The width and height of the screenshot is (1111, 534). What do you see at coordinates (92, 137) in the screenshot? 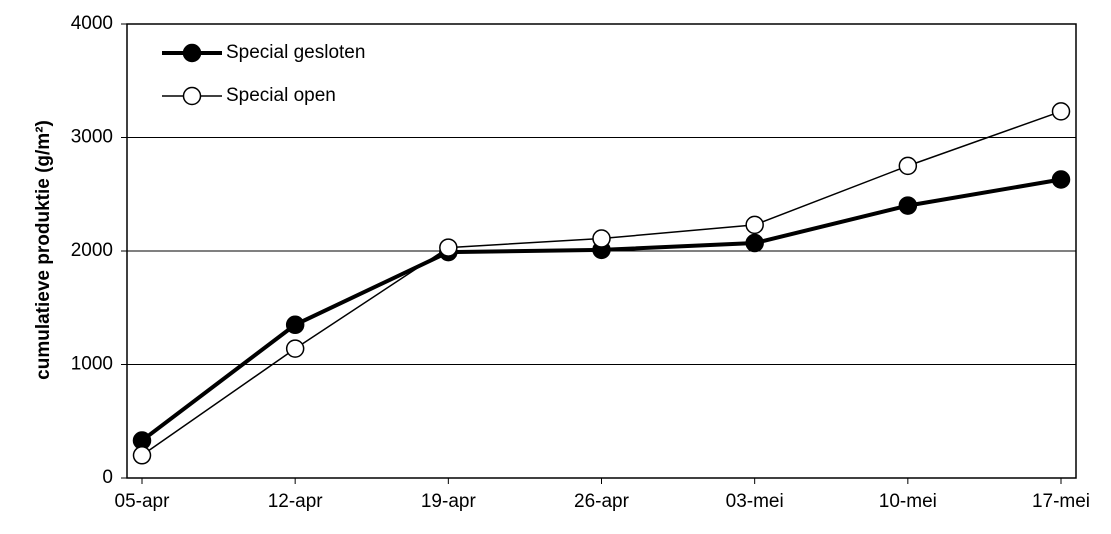
I see `y-tick-label: 3000` at bounding box center [92, 137].